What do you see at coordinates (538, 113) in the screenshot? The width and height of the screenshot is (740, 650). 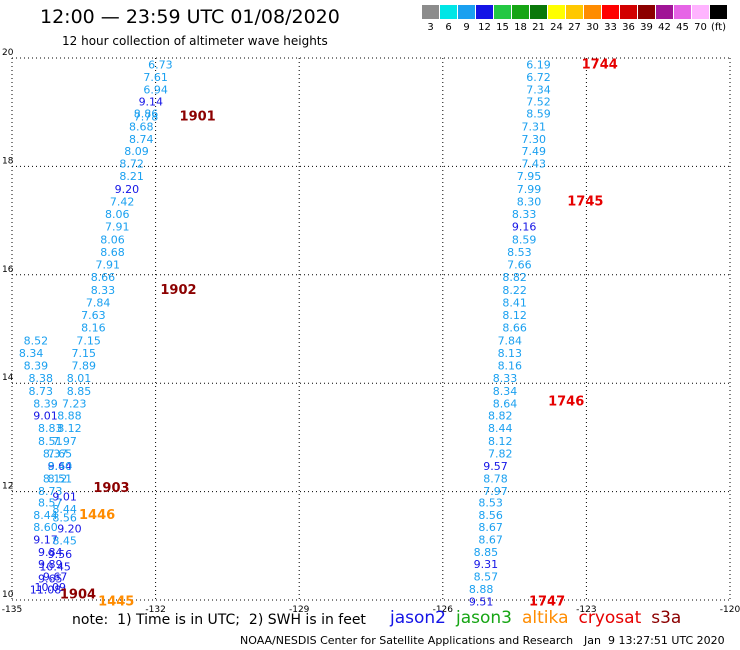 I see `wave-height-label: 8.59` at bounding box center [538, 113].